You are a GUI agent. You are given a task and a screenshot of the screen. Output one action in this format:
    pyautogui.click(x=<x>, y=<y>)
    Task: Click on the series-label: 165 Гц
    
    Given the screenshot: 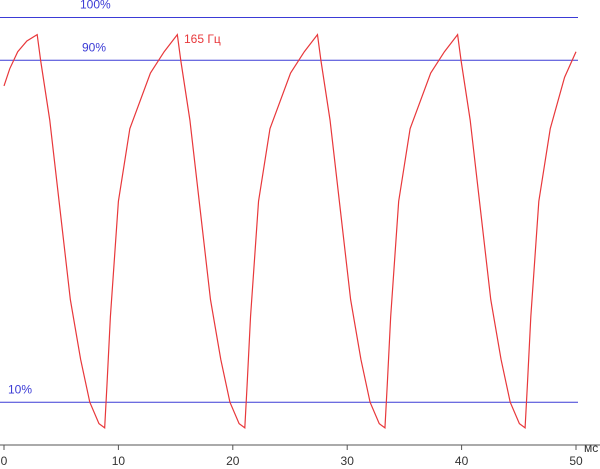 What is the action you would take?
    pyautogui.click(x=202, y=39)
    